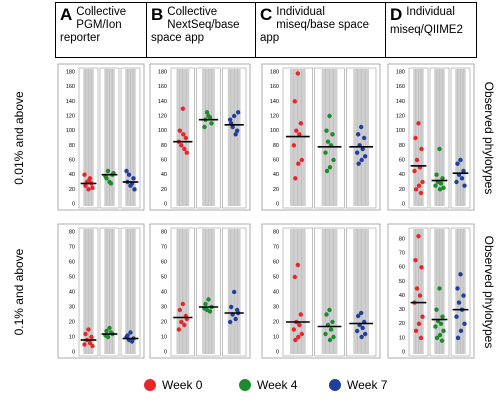  I want to click on panel-letter: C, so click(266, 14).